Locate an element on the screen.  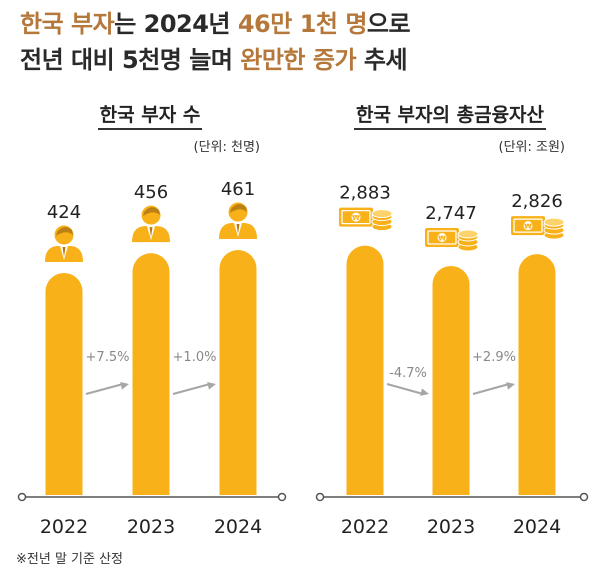
value-label: 2,883 is located at coordinates (365, 193).